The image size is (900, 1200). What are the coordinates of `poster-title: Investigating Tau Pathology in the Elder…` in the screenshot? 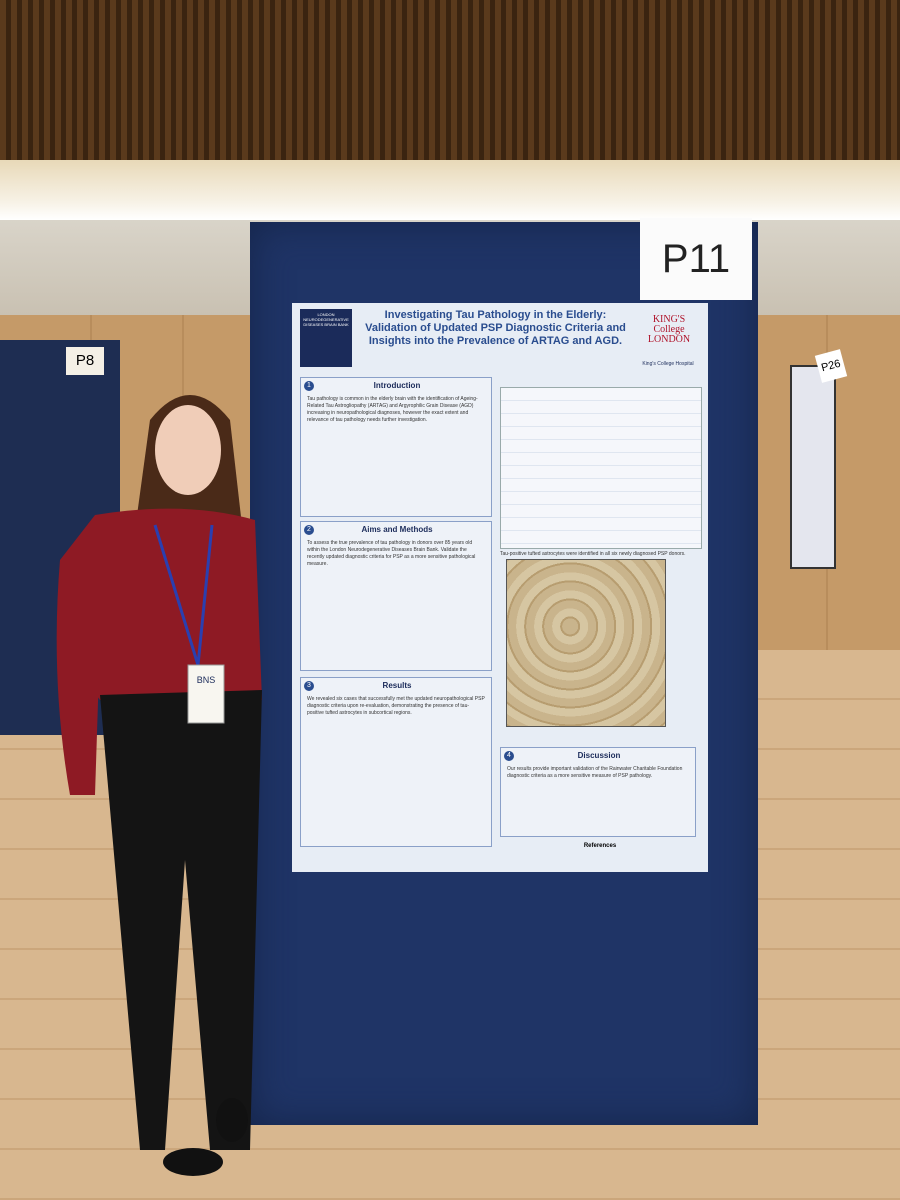 It's located at (495, 328).